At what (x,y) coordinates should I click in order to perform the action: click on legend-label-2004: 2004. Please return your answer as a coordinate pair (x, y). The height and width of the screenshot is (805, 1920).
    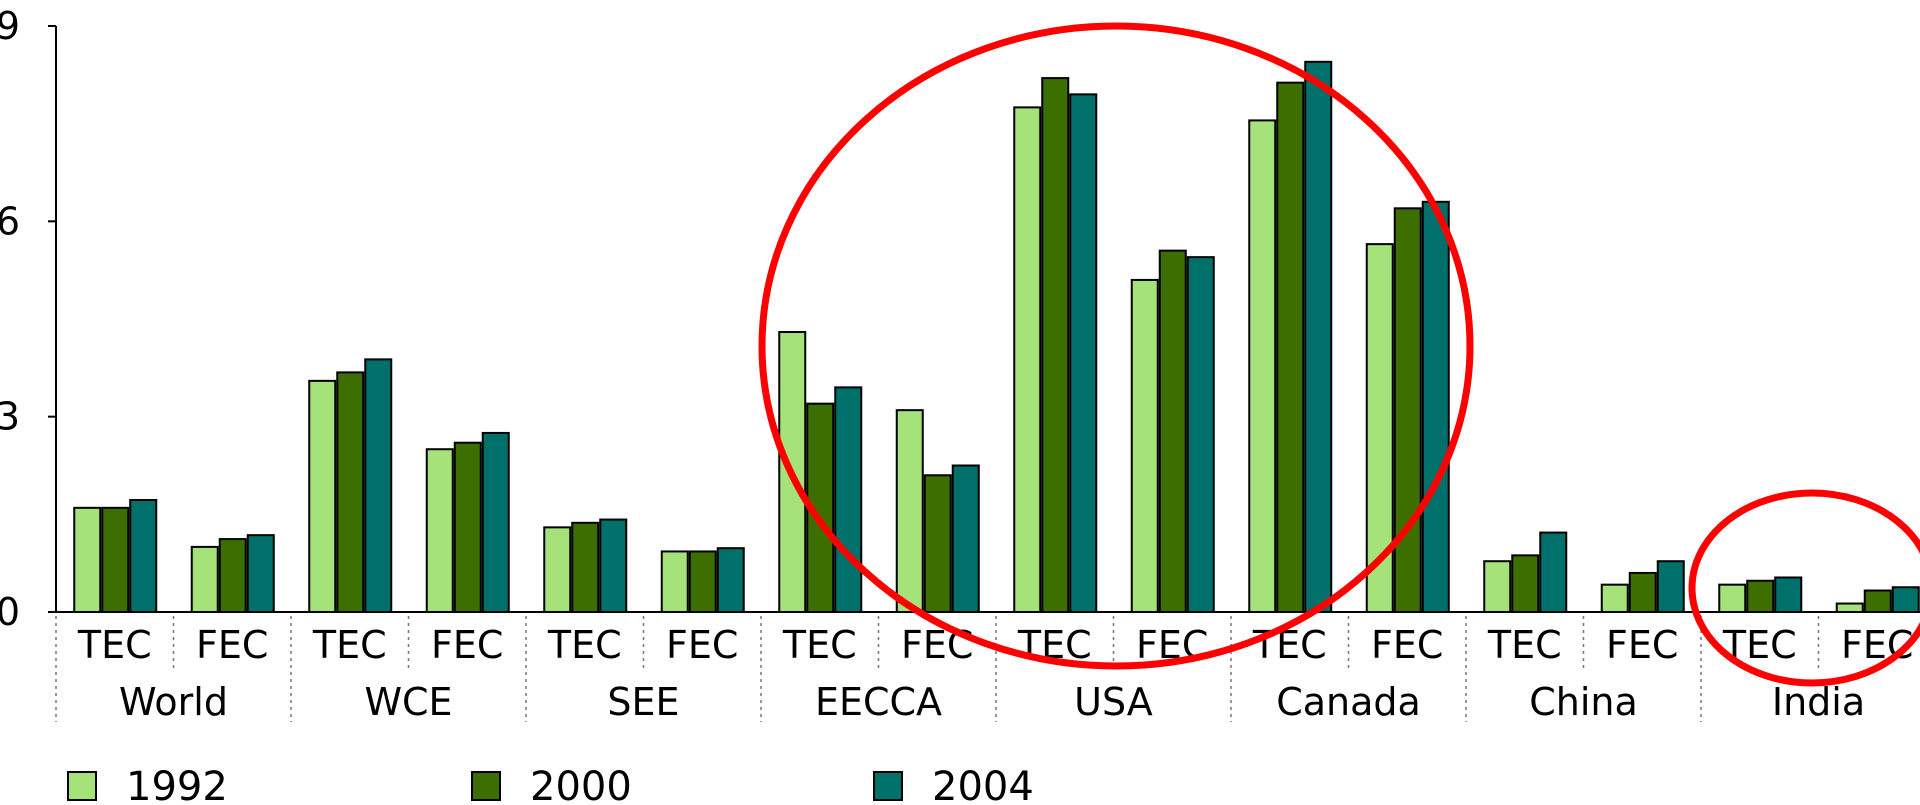
    Looking at the image, I should click on (983, 784).